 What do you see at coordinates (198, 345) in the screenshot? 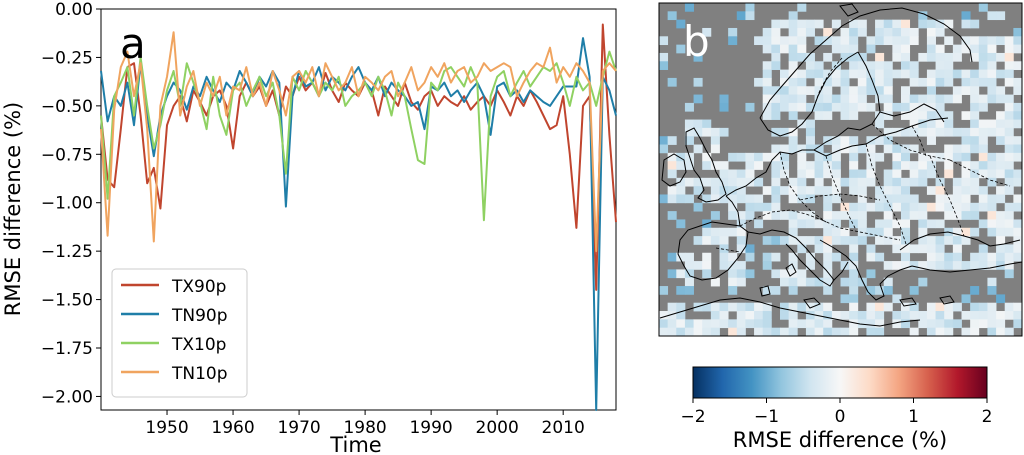
I see `legend-label-tx10p: TX10p` at bounding box center [198, 345].